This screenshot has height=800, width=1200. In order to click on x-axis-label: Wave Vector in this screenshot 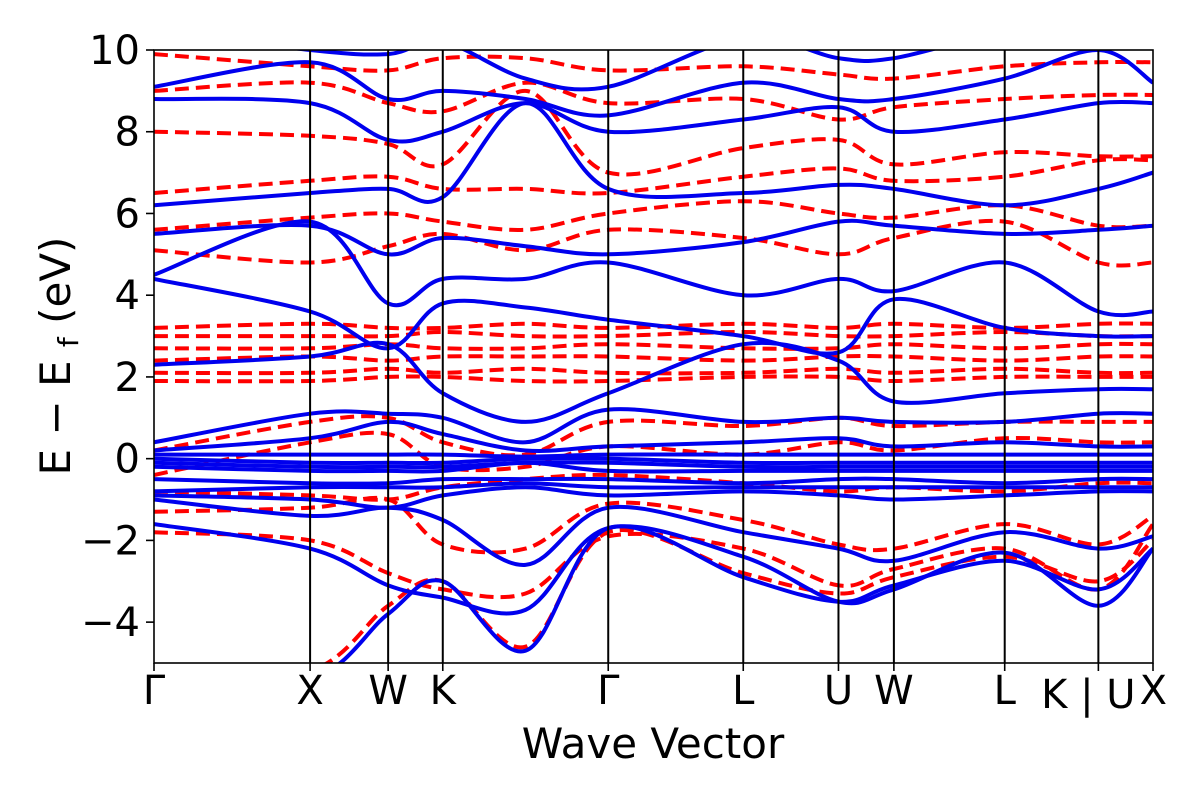, I will do `click(653, 743)`.